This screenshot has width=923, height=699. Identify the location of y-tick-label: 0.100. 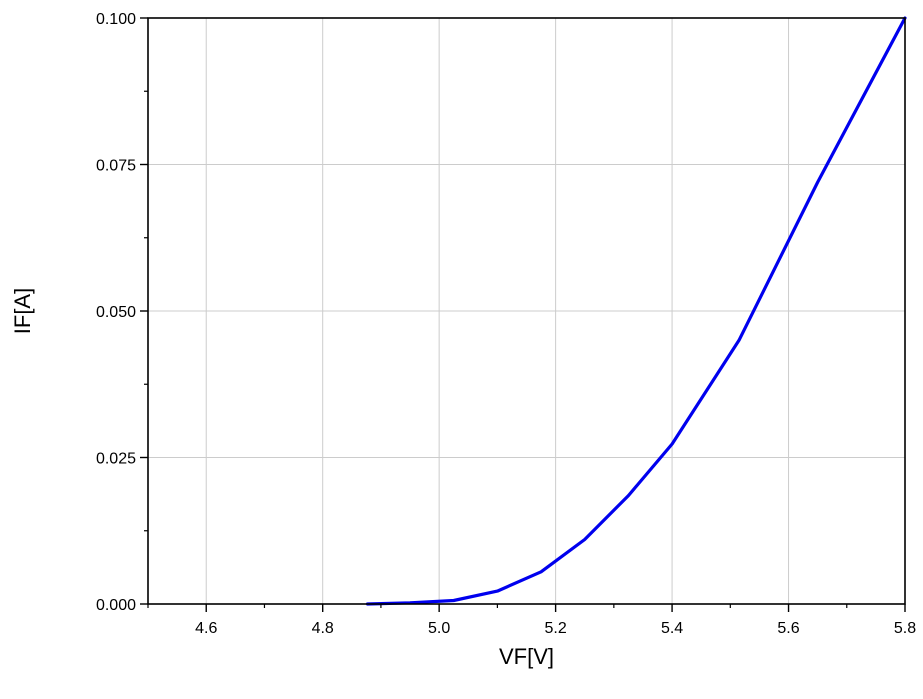
(116, 19).